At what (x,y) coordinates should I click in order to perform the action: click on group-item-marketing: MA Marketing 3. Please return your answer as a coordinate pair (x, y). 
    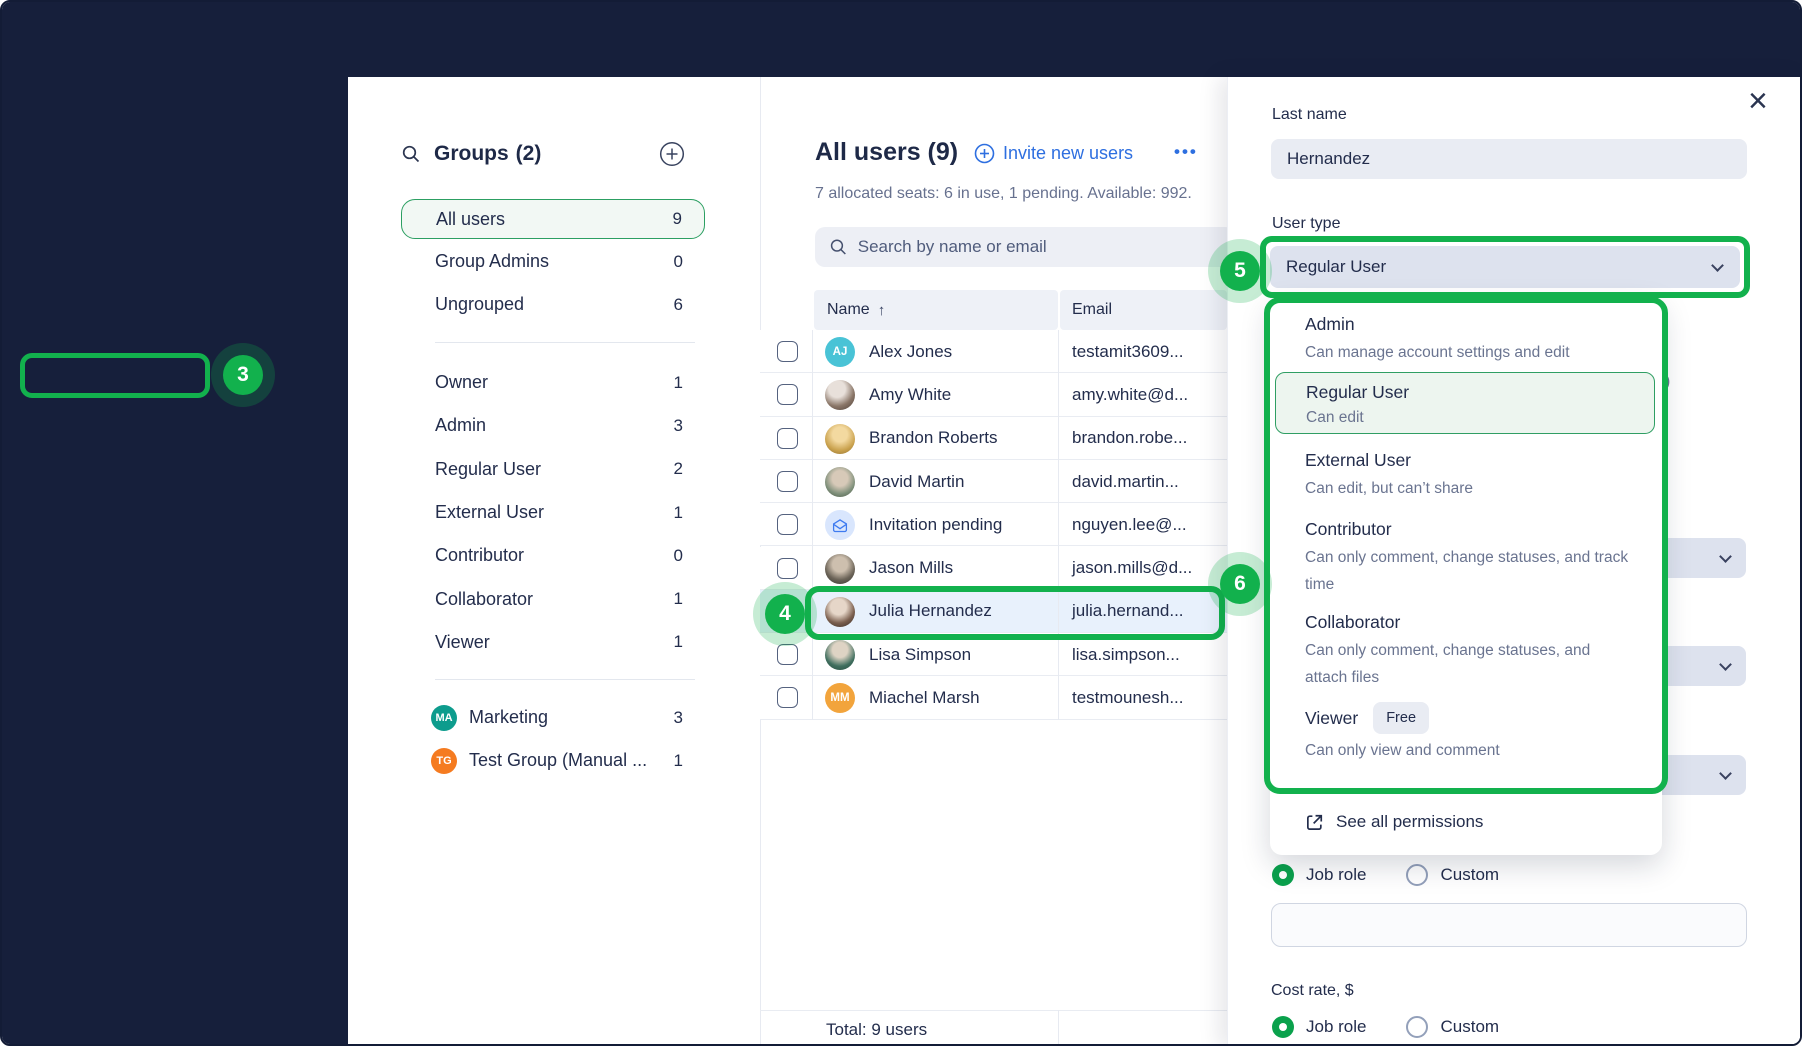
    Looking at the image, I should click on (553, 717).